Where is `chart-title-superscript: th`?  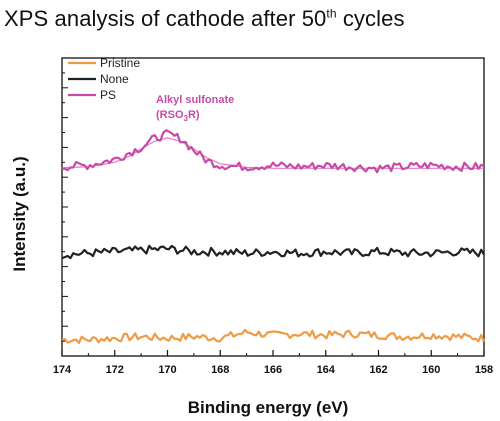 chart-title-superscript: th is located at coordinates (331, 13).